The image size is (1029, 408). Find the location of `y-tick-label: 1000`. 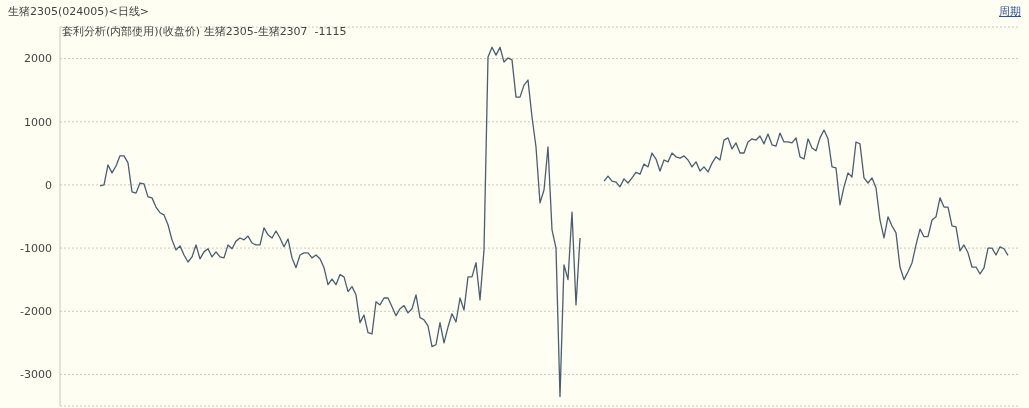

y-tick-label: 1000 is located at coordinates (38, 122).